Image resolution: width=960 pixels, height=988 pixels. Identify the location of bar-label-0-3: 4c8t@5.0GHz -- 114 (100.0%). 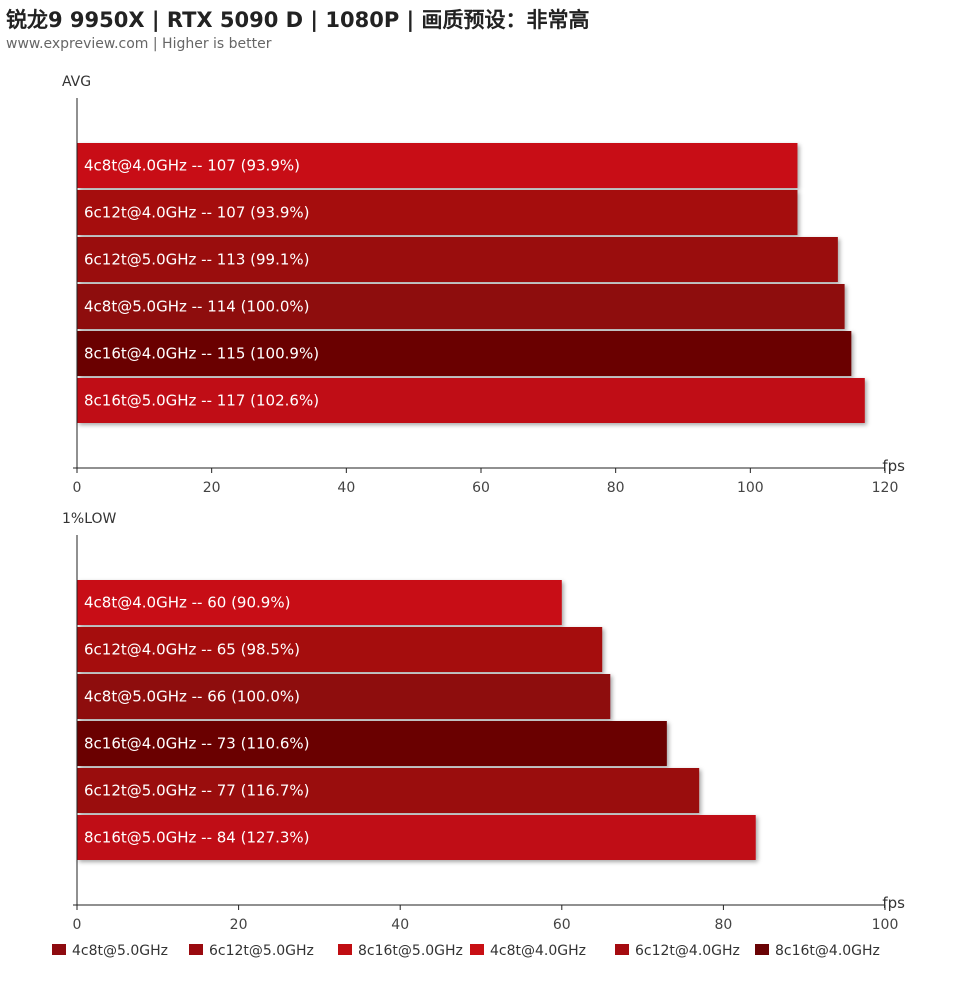
(197, 307).